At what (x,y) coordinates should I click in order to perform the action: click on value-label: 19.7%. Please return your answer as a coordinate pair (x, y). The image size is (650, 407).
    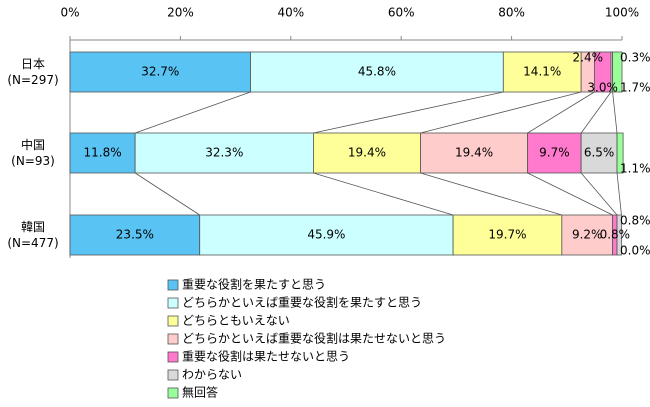
    Looking at the image, I should click on (507, 235).